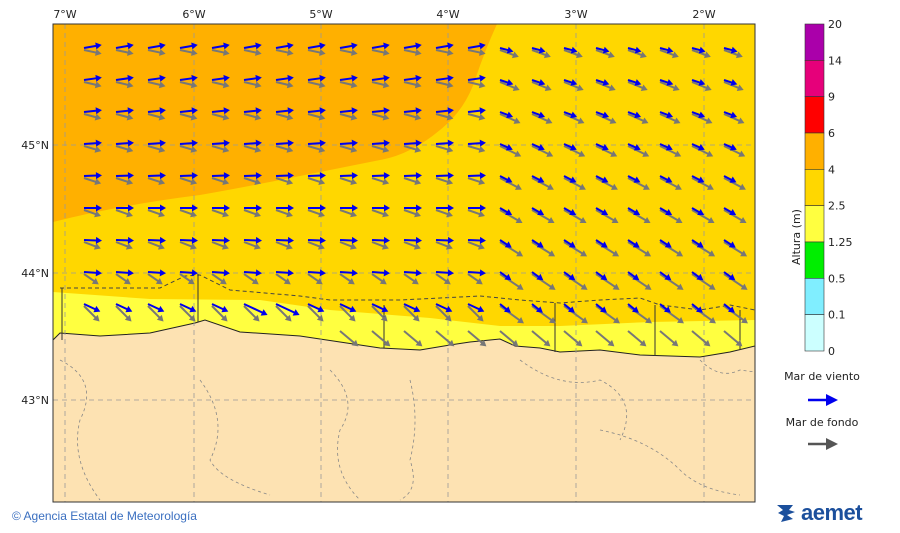 The width and height of the screenshot is (900, 533). I want to click on copyright-credit: © Agencia Estatal de Meteorología, so click(104, 516).